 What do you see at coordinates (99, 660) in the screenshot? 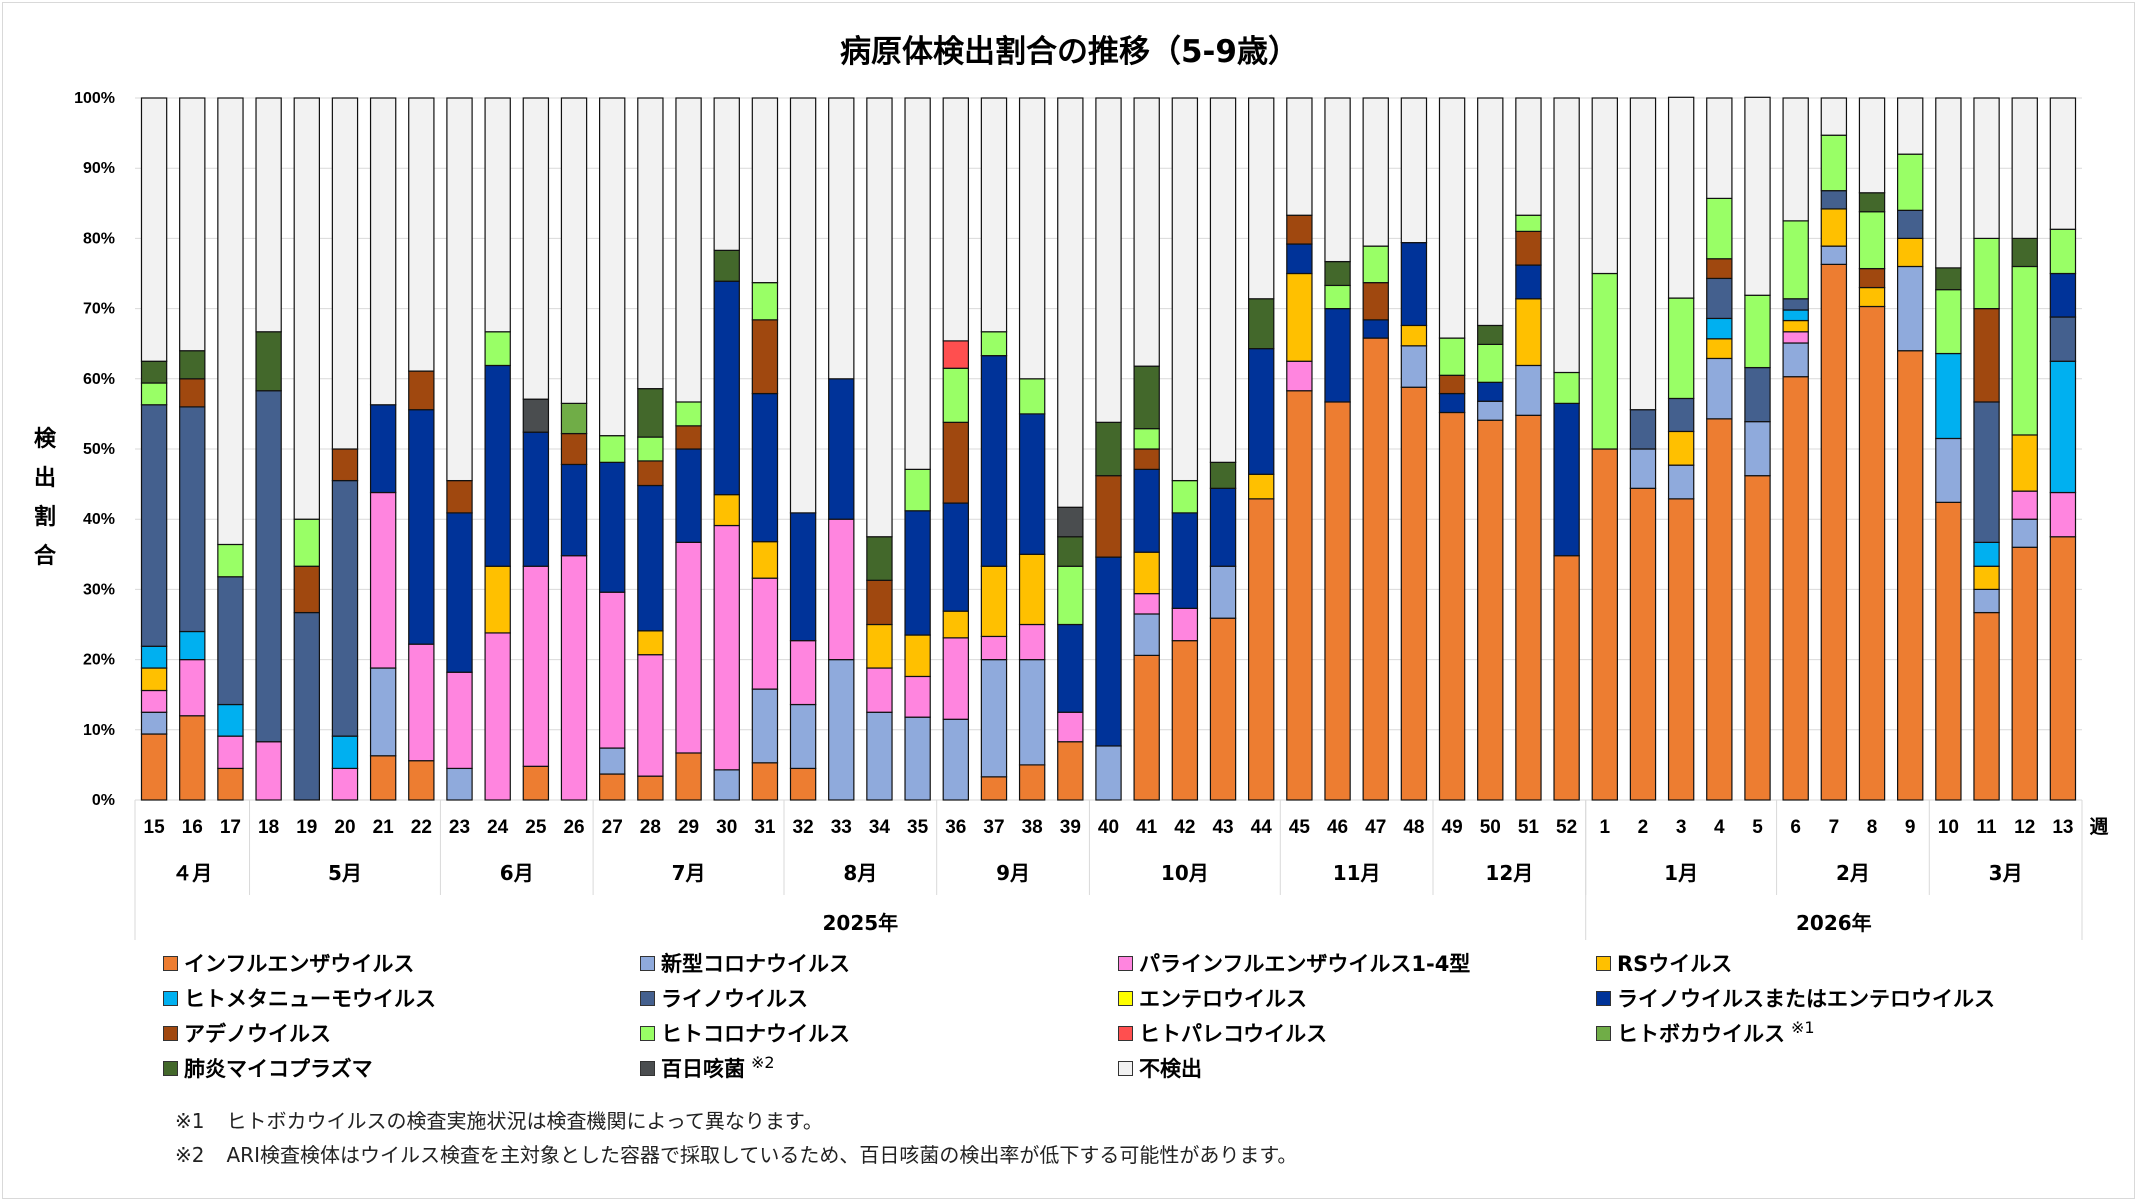
I see `y-tick-label: 20%` at bounding box center [99, 660].